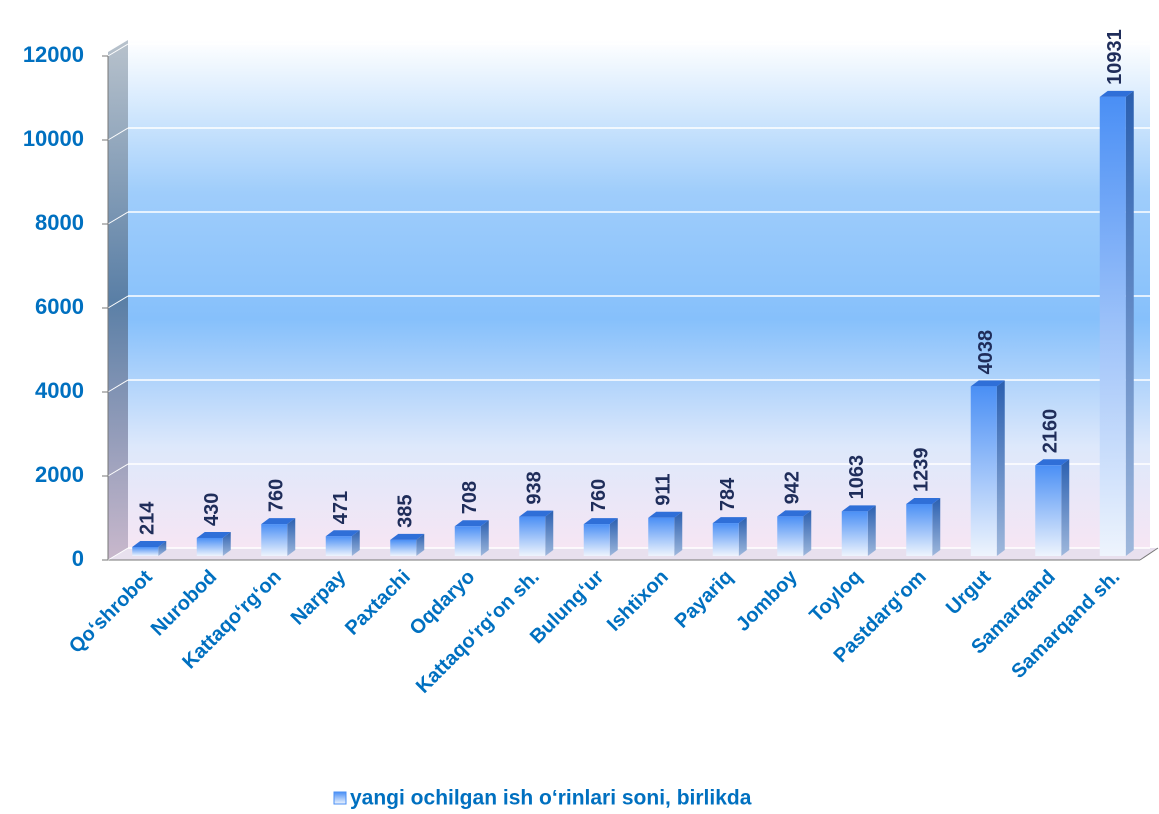 This screenshot has height=814, width=1159. What do you see at coordinates (1051, 431) in the screenshot?
I see `value-label: 2160` at bounding box center [1051, 431].